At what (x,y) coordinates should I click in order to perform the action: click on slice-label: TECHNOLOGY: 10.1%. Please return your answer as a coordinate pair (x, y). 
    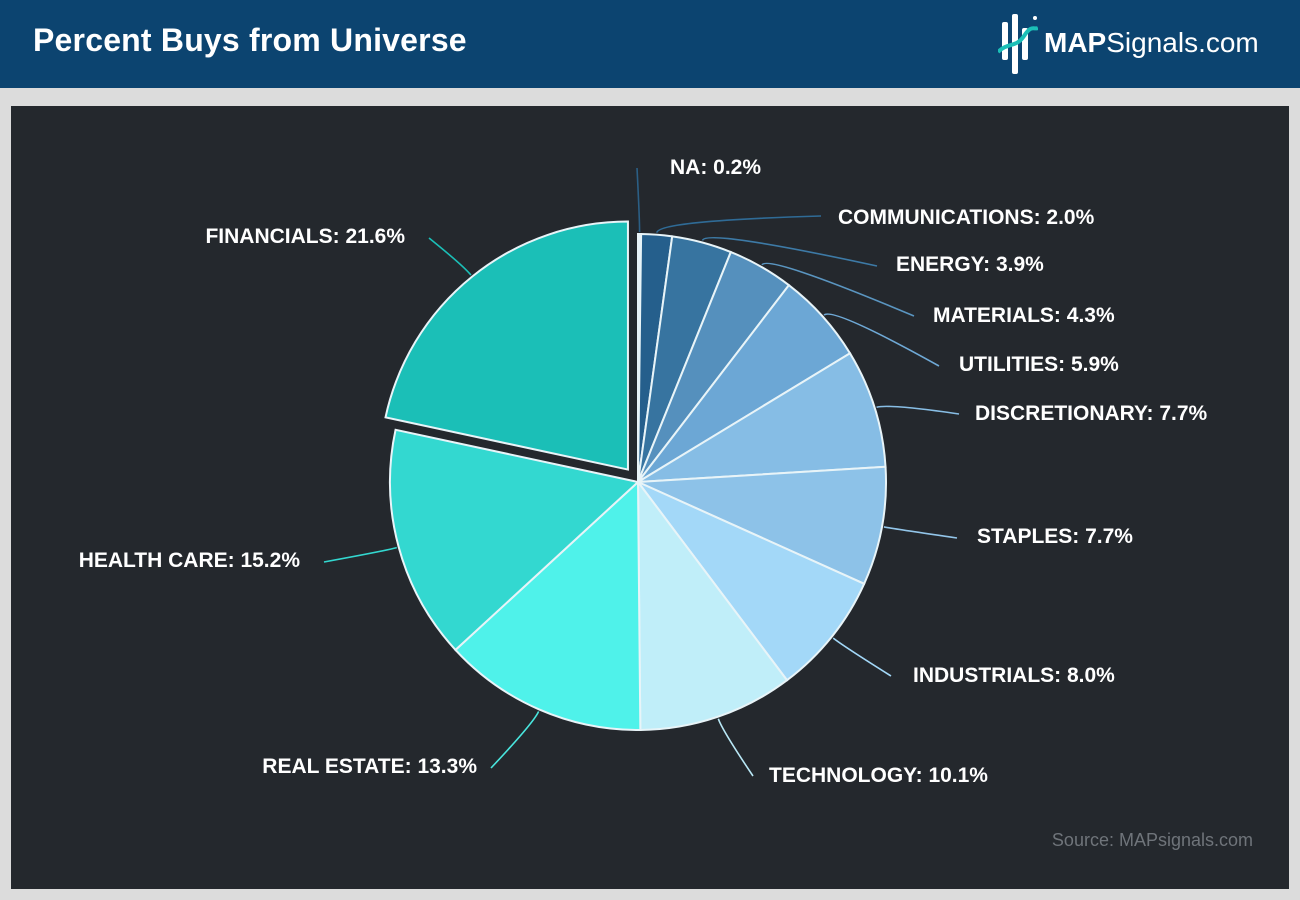
    Looking at the image, I should click on (878, 775).